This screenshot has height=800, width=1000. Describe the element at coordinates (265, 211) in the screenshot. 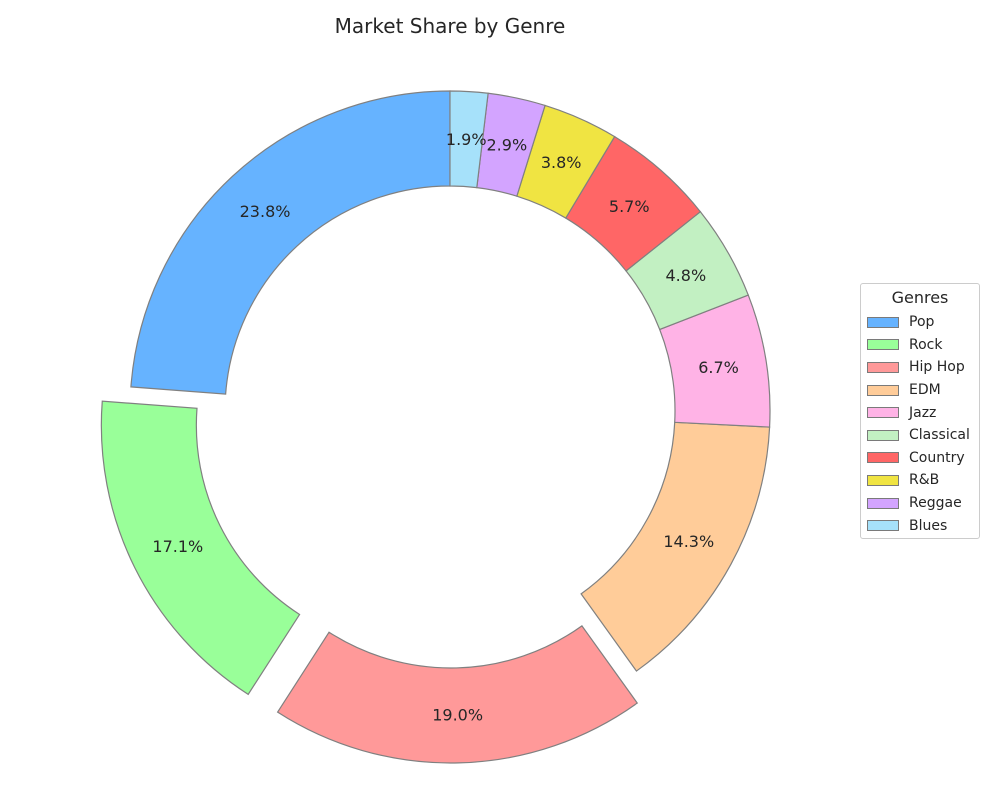

I see `value-label-pop: 23.8%` at that location.